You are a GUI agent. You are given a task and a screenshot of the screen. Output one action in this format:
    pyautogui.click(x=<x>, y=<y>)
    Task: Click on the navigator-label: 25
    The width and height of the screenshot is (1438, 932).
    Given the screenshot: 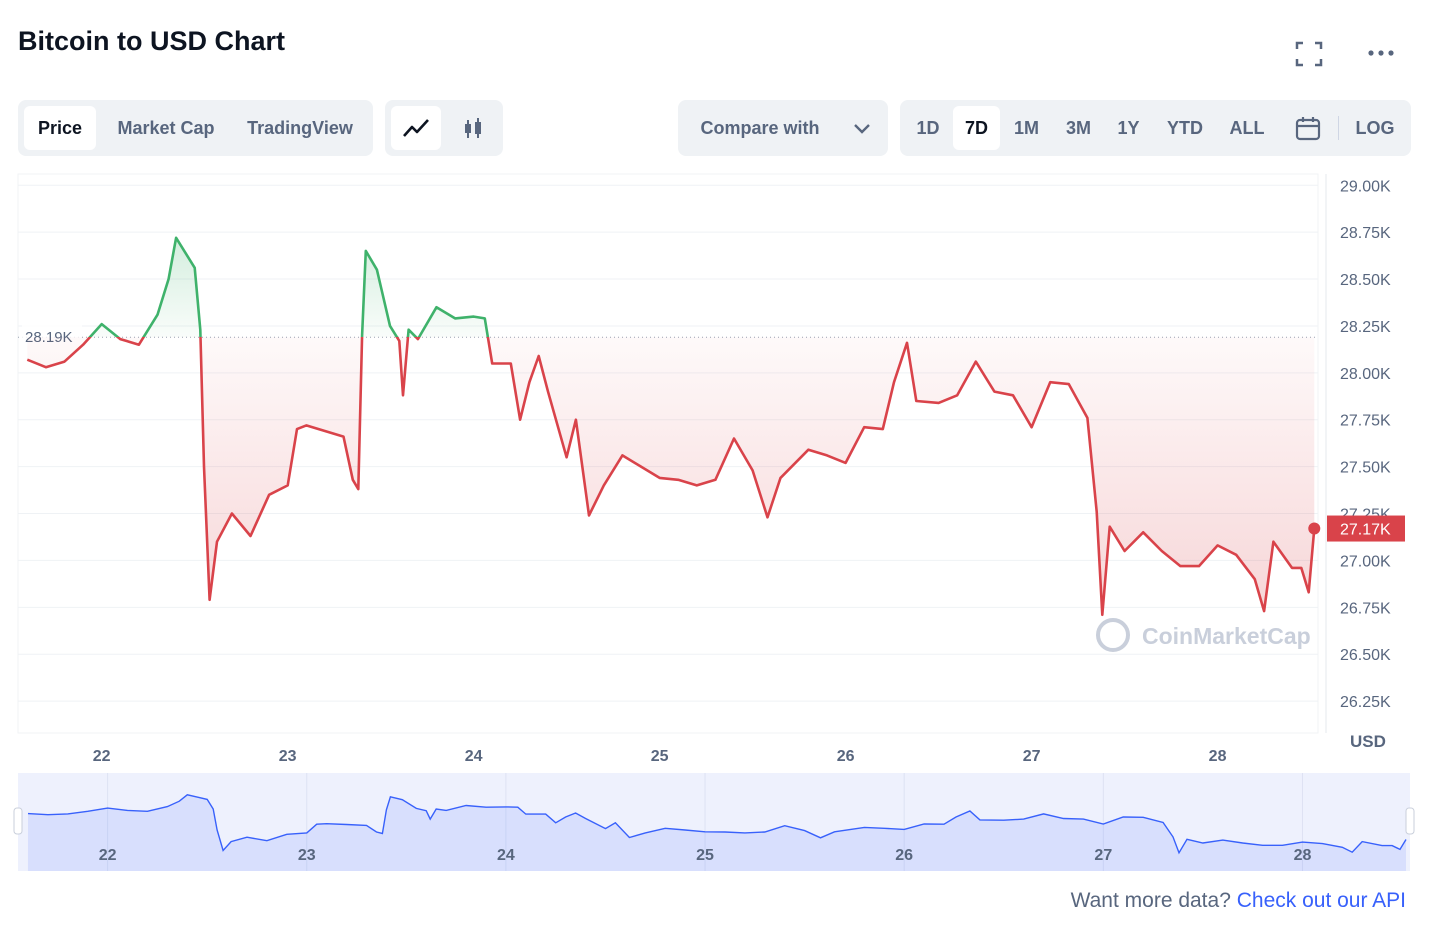 What is the action you would take?
    pyautogui.click(x=705, y=855)
    